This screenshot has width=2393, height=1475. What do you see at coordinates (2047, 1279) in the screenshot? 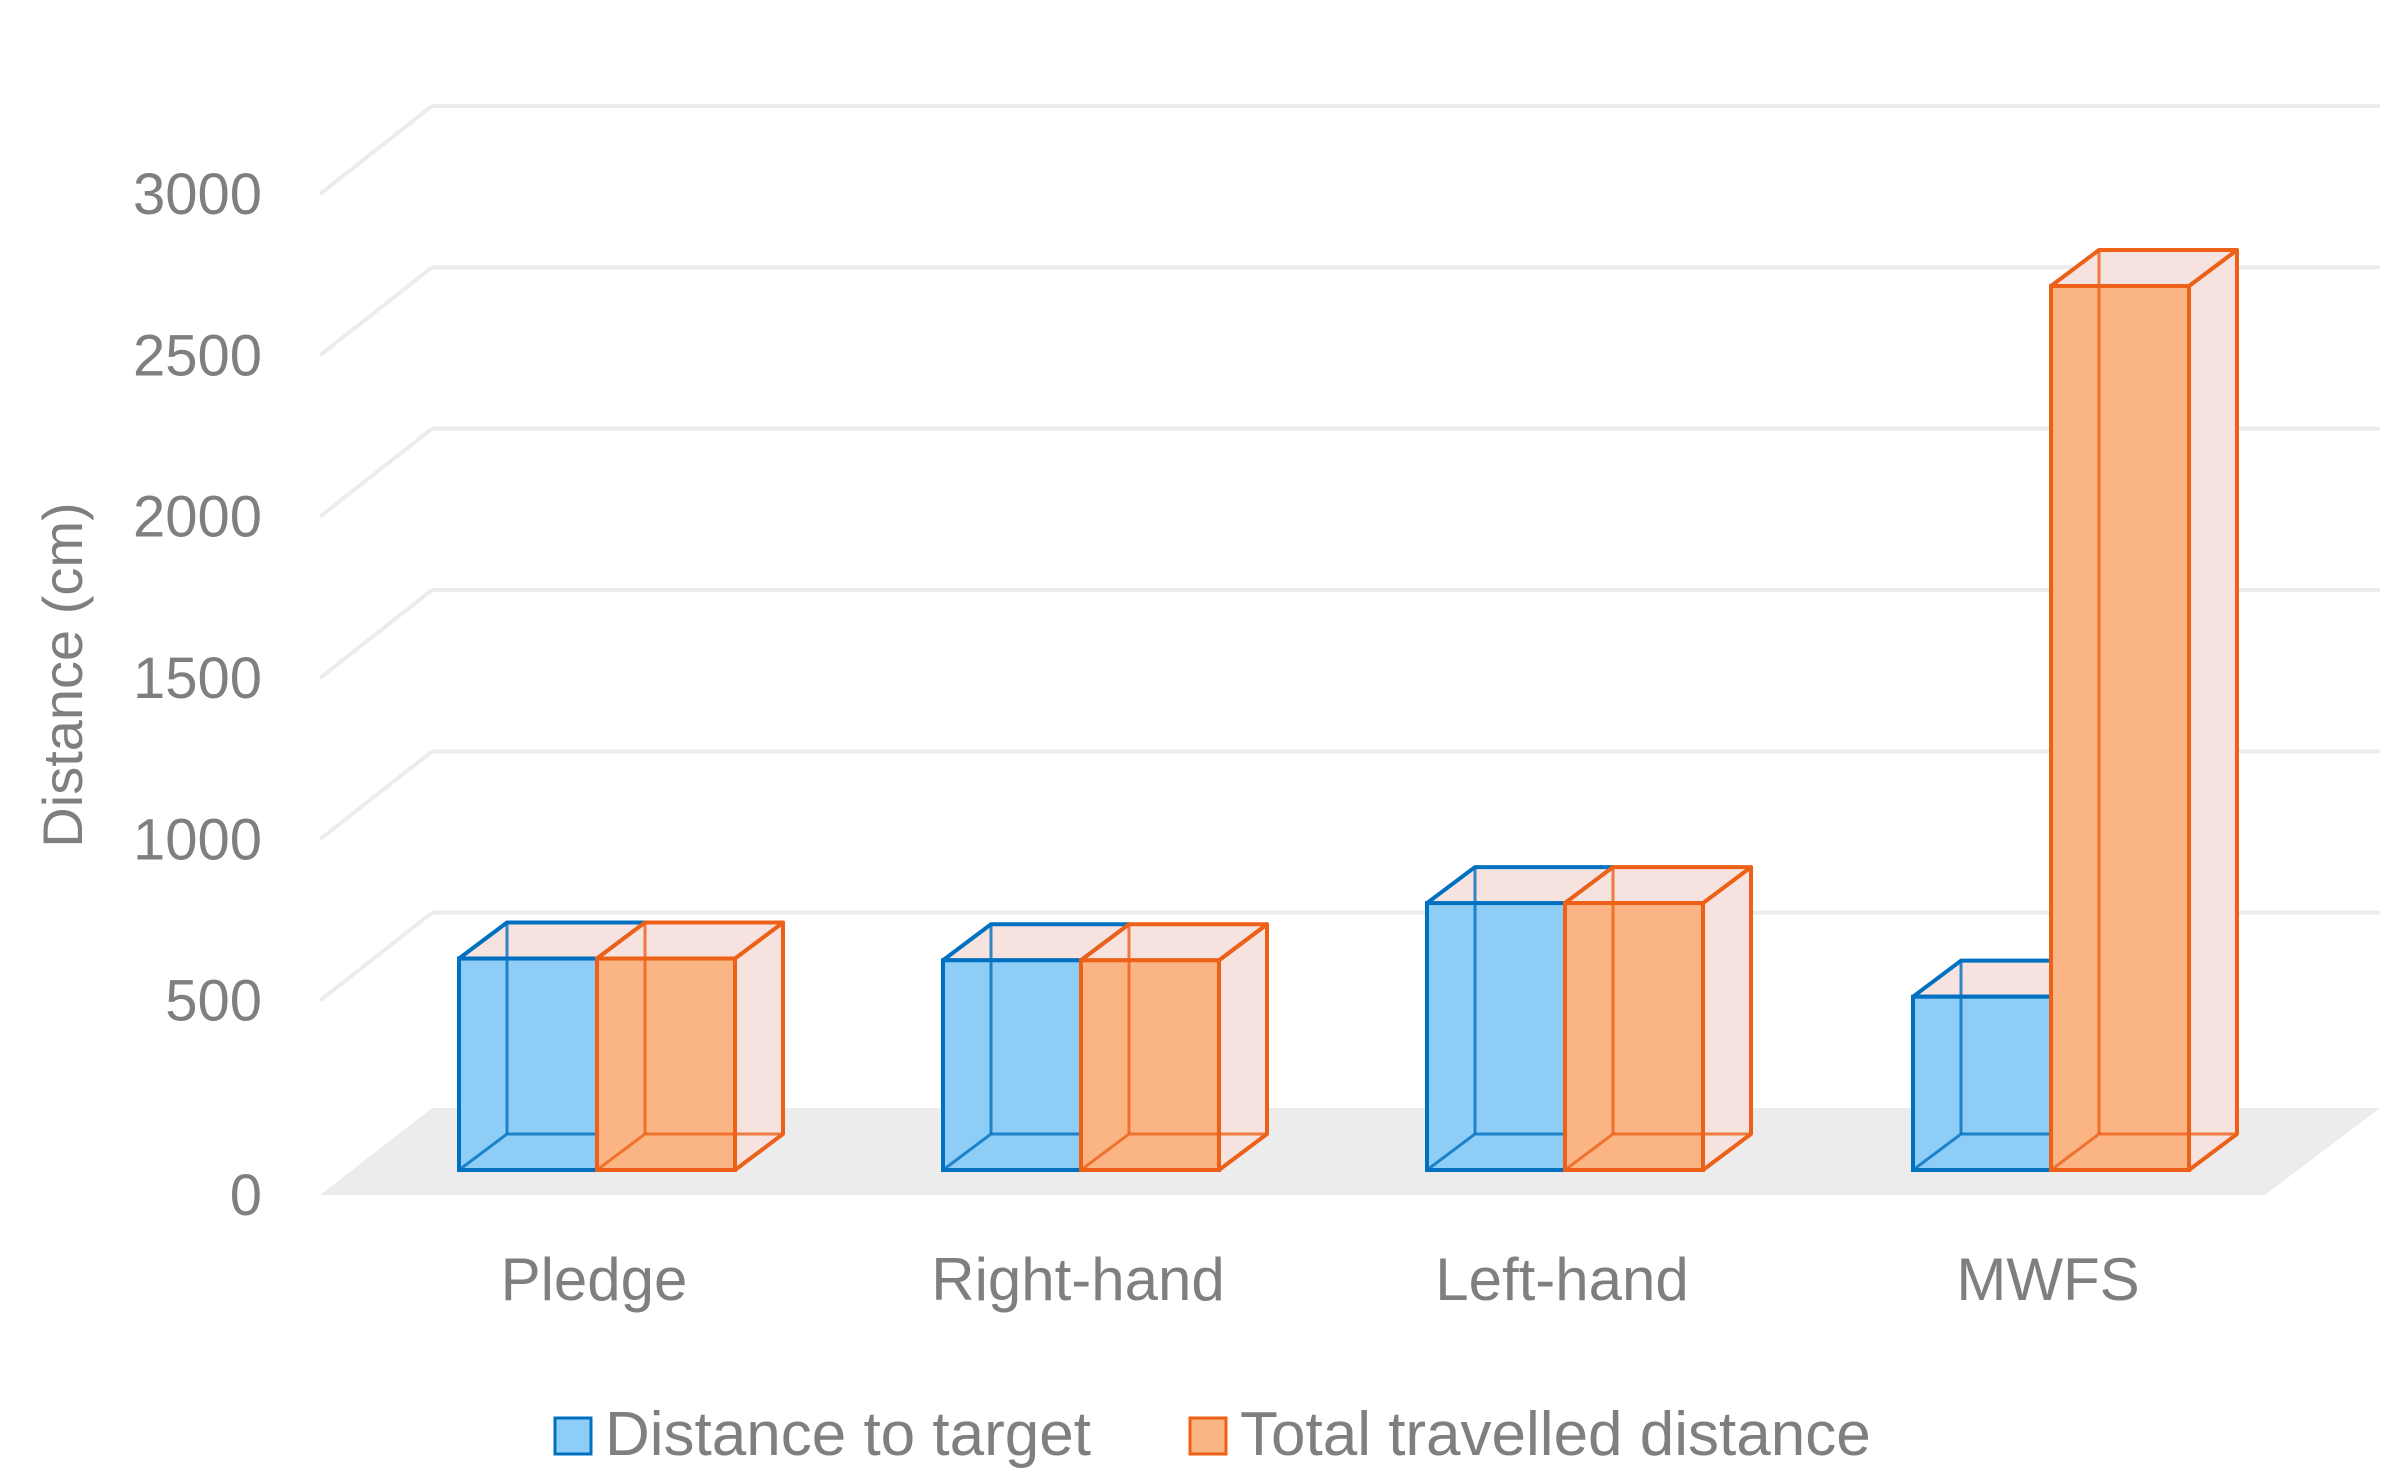
I see `x-category-label: MWFS` at bounding box center [2047, 1279].